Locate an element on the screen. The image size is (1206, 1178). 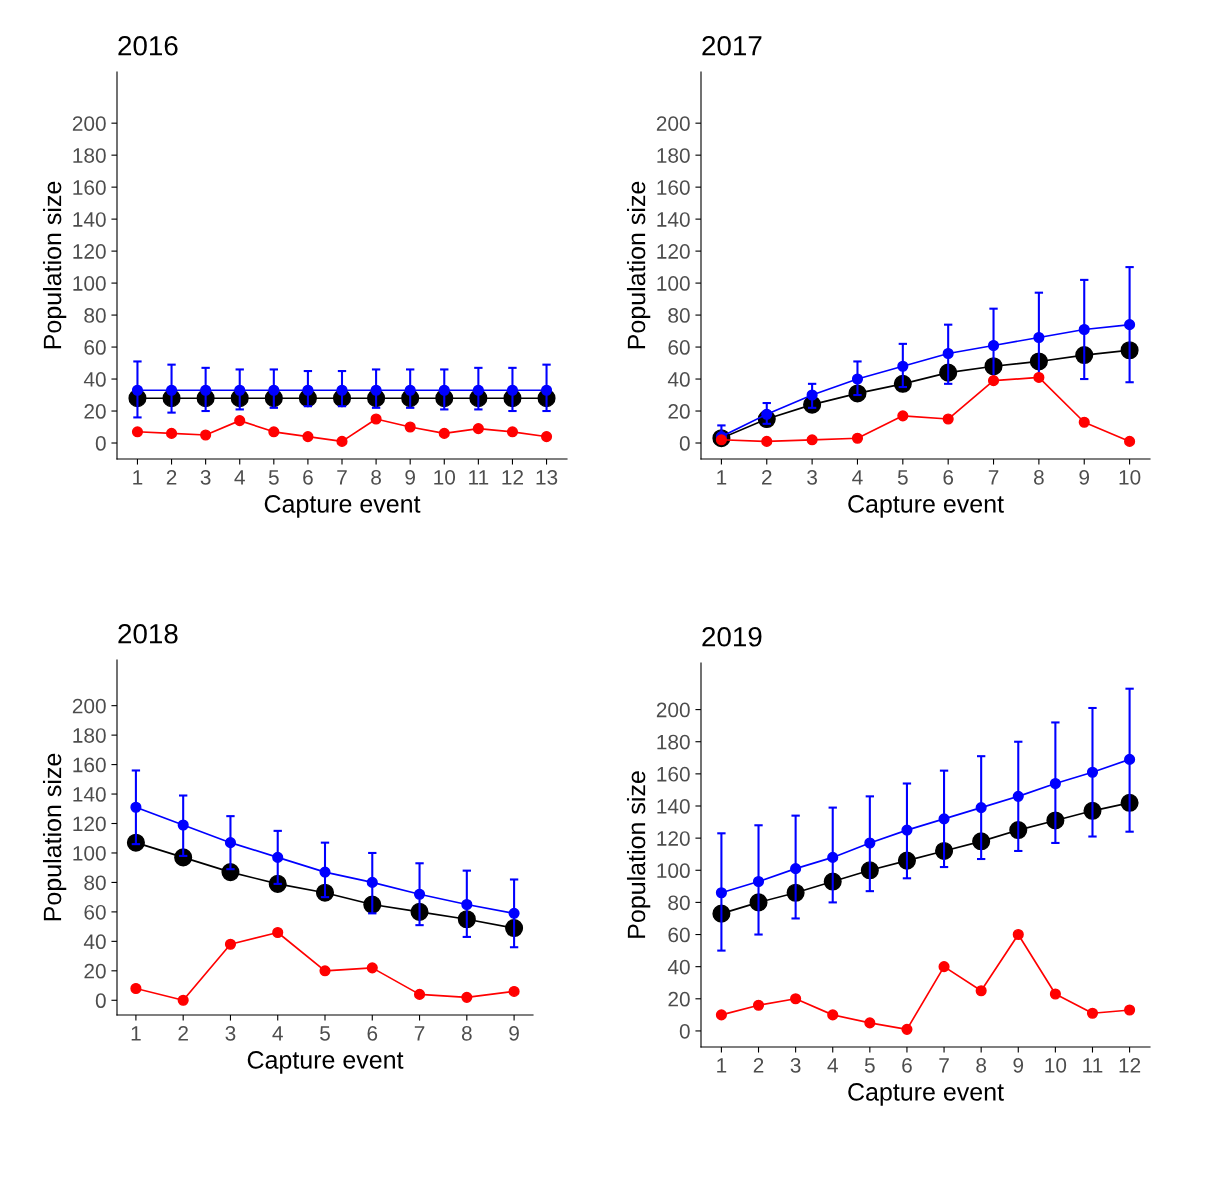
chart-title: 2016 is located at coordinates (148, 45).